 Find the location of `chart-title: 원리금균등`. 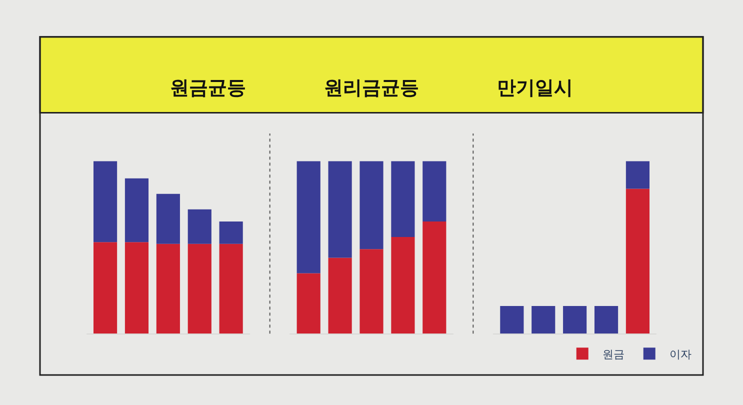

chart-title: 원리금균등 is located at coordinates (371, 88).